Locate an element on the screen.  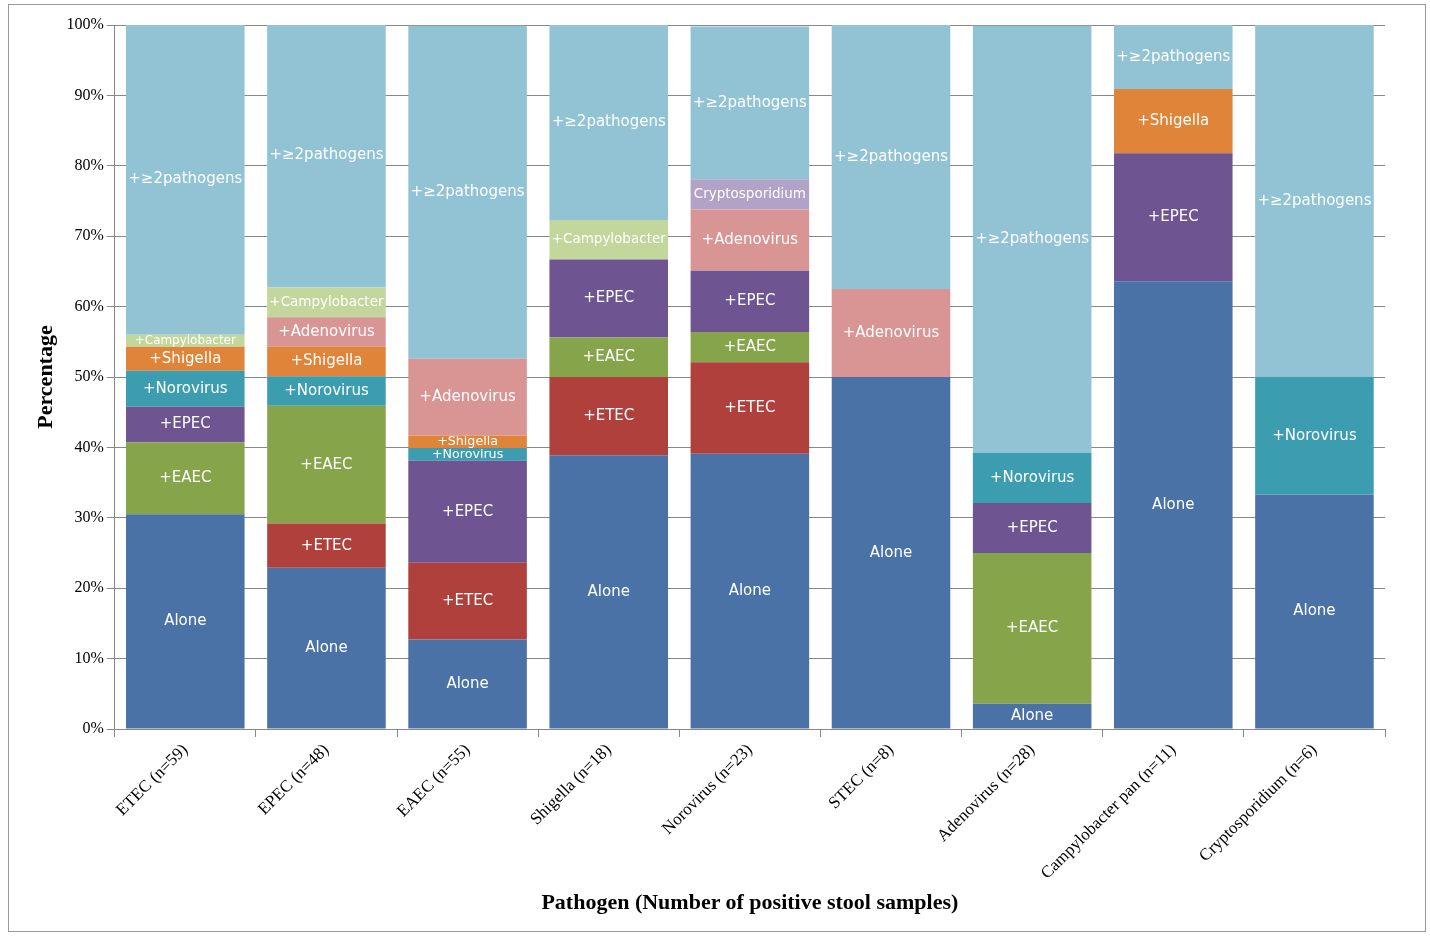
series-label: +EPEC is located at coordinates (185, 423).